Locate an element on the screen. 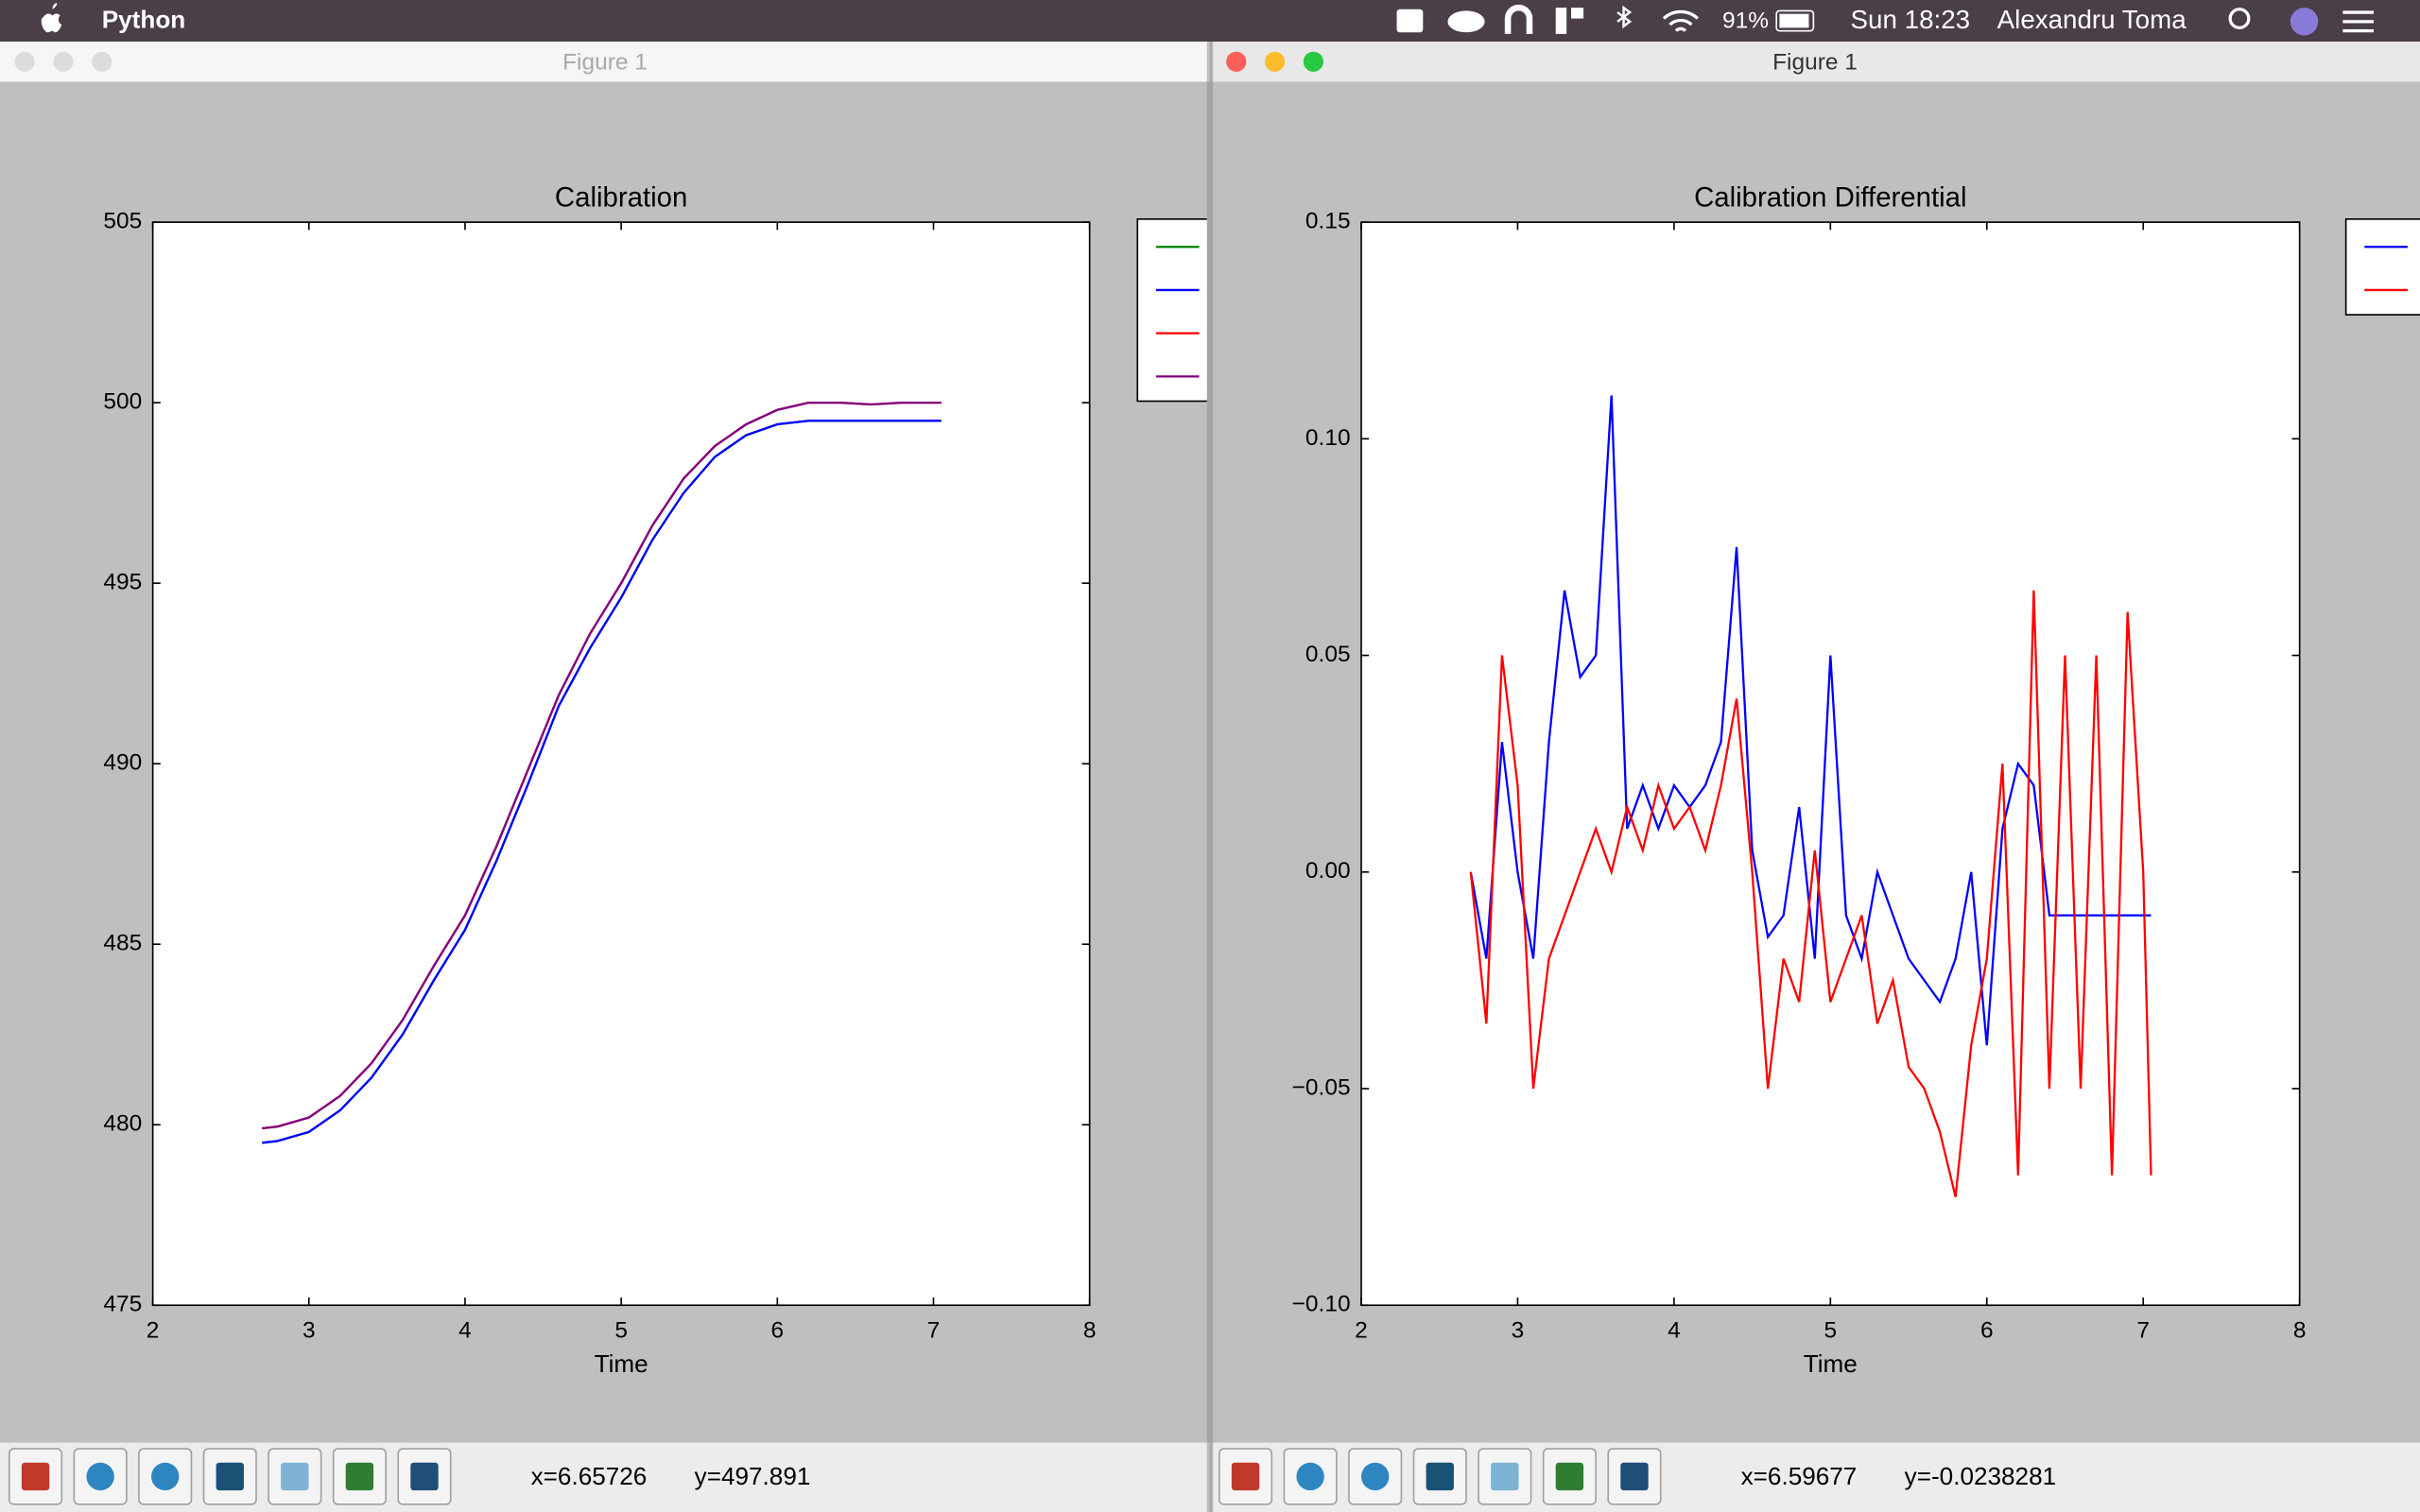 This screenshot has height=1512, width=2420. status-x: x=6.65726 is located at coordinates (589, 1476).